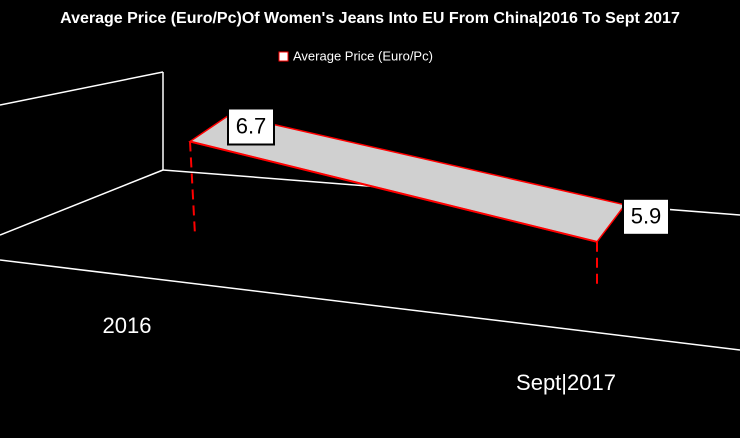 The image size is (740, 438). I want to click on legend-swatch, so click(283, 56).